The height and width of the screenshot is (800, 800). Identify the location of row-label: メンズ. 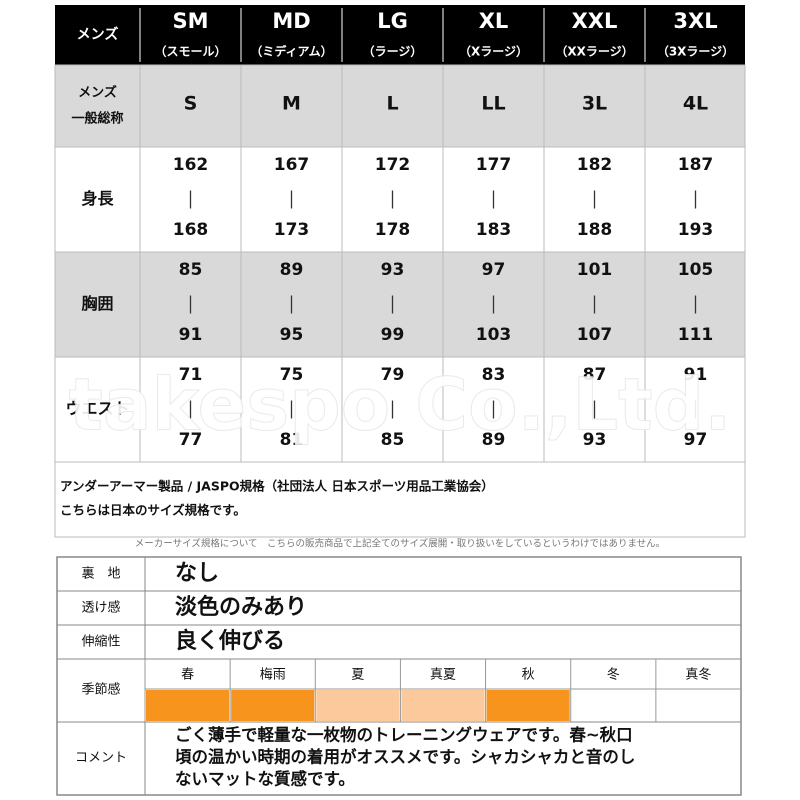
(97, 93).